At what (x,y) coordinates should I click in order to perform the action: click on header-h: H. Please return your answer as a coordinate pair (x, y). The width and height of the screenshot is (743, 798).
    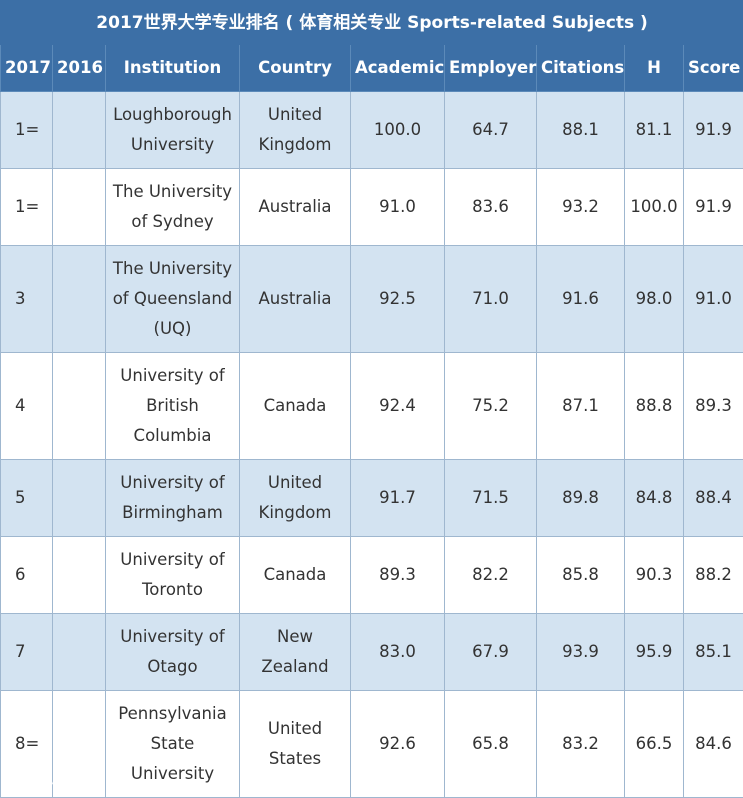
    Looking at the image, I should click on (654, 68).